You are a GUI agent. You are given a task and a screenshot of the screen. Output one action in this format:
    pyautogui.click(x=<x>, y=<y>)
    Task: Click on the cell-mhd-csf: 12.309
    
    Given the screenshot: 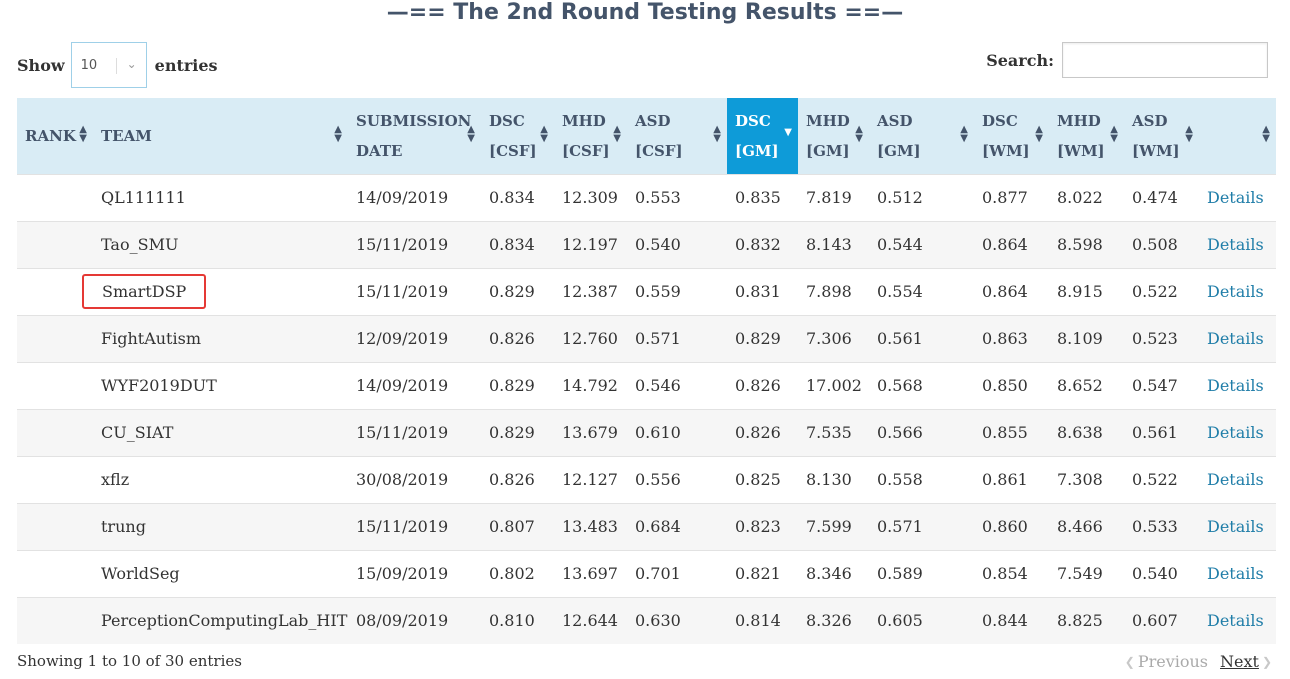 What is the action you would take?
    pyautogui.click(x=590, y=197)
    